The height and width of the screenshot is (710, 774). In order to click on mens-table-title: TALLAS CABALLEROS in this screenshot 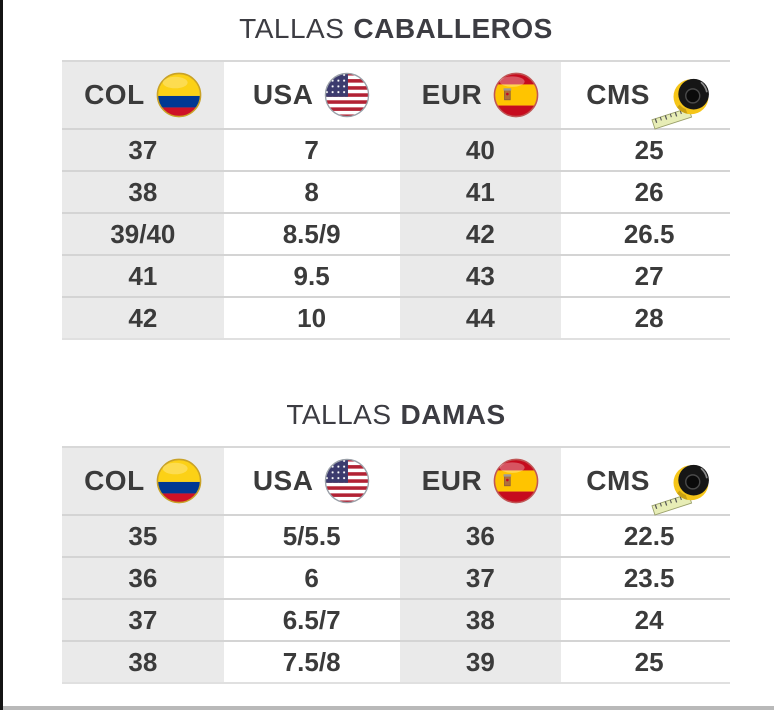, I will do `click(396, 29)`.